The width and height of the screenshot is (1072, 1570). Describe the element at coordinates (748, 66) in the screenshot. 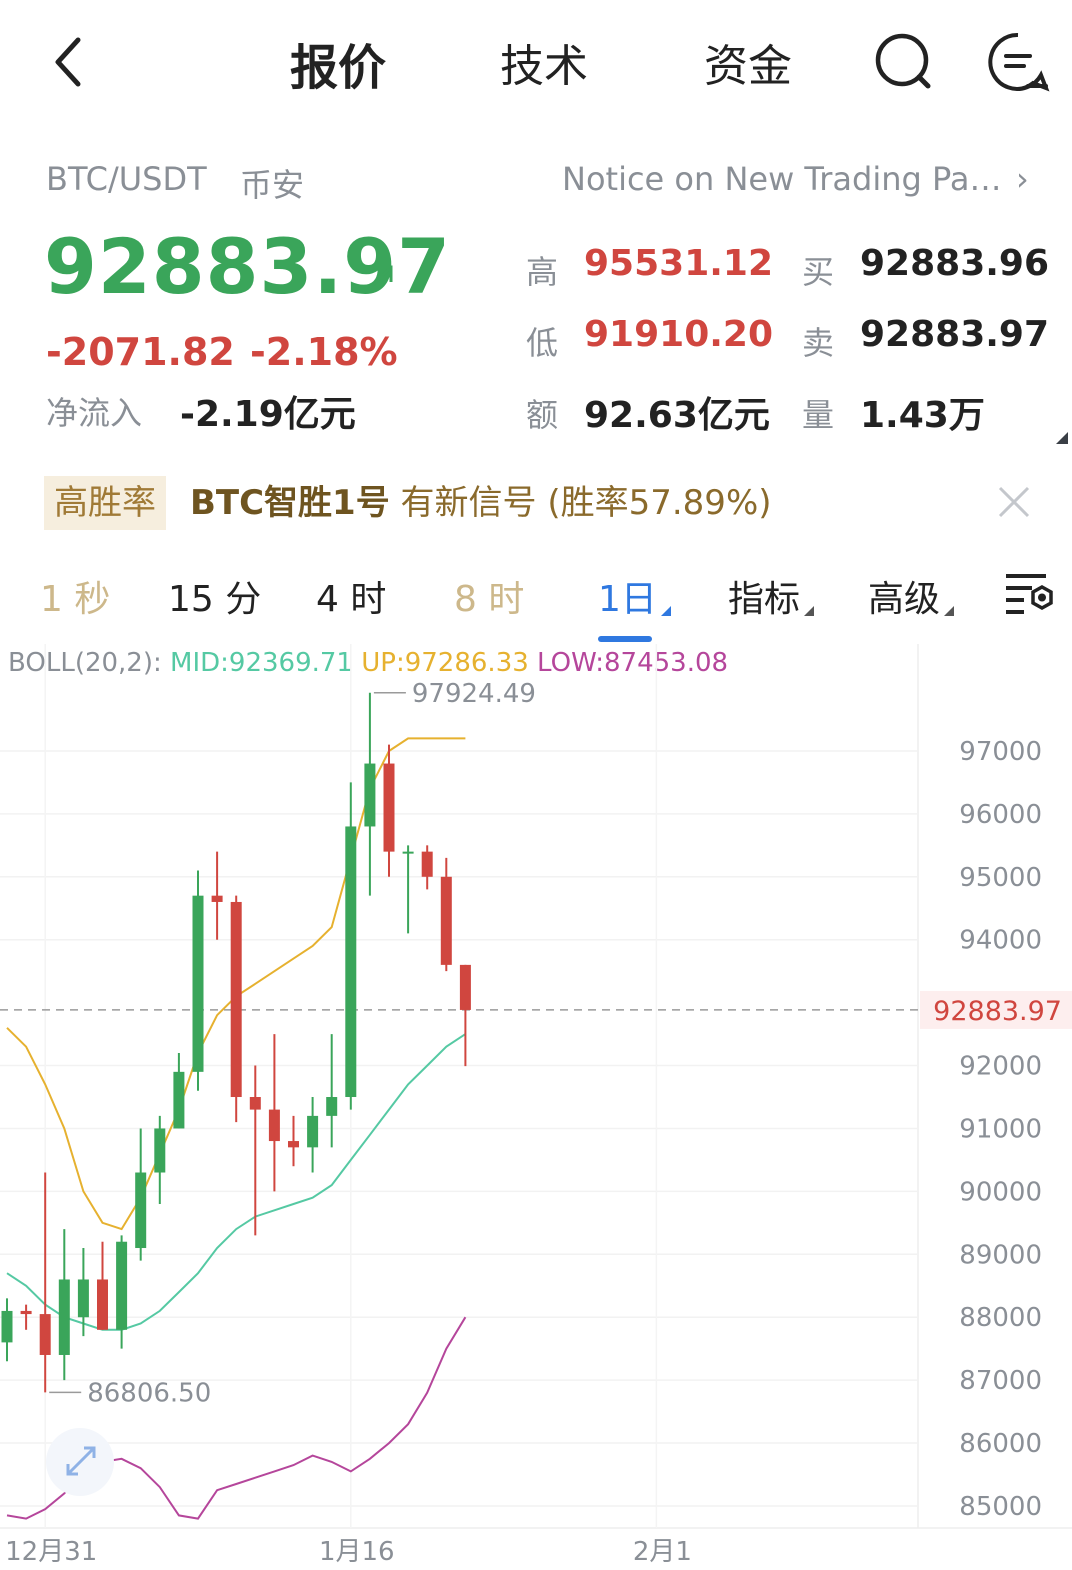

I see `tab-funds: 资金` at that location.